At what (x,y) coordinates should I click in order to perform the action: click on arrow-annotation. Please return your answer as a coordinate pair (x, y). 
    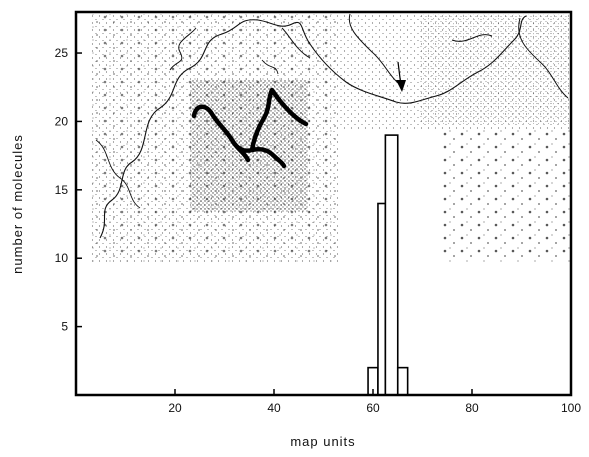
    Looking at the image, I should click on (401, 76).